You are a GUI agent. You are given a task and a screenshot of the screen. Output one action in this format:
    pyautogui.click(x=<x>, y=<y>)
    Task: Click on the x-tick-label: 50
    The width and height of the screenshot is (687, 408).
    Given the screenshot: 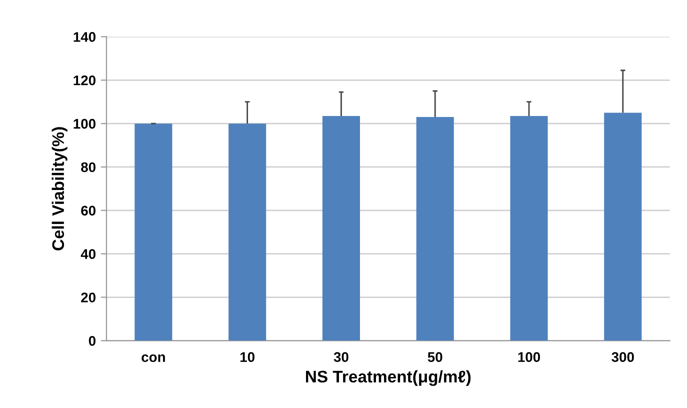 What is the action you would take?
    pyautogui.click(x=435, y=357)
    